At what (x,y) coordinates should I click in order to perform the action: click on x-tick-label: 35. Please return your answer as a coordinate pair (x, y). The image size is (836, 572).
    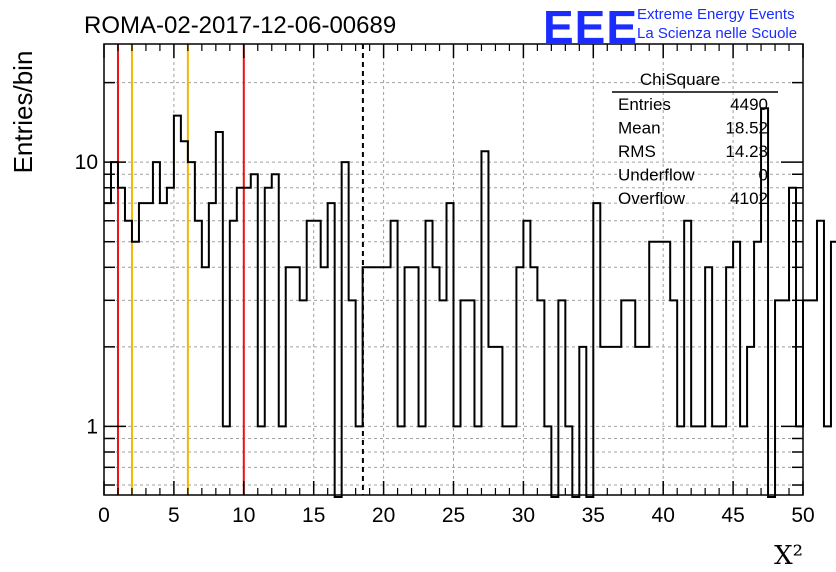
    Looking at the image, I should click on (593, 515).